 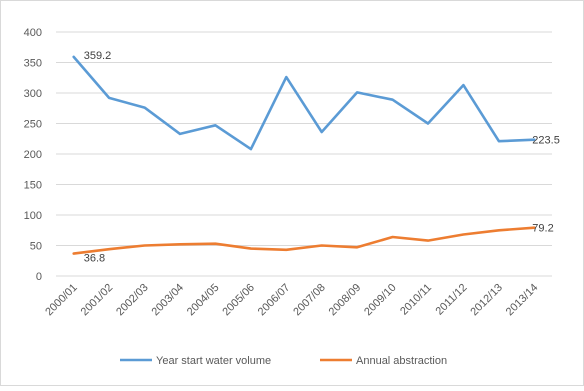 What do you see at coordinates (33, 33) in the screenshot?
I see `y-tick-label: 400` at bounding box center [33, 33].